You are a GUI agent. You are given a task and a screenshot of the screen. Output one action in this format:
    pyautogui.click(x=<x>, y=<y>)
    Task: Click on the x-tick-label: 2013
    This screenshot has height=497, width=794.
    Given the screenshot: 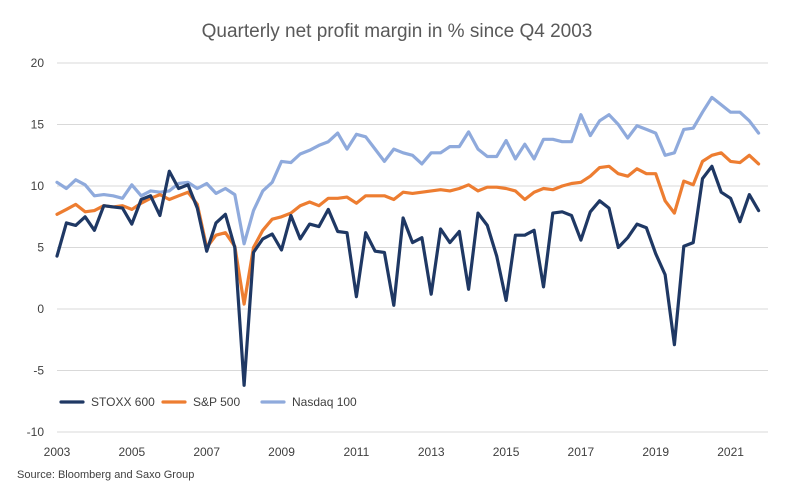 What is the action you would take?
    pyautogui.click(x=431, y=452)
    